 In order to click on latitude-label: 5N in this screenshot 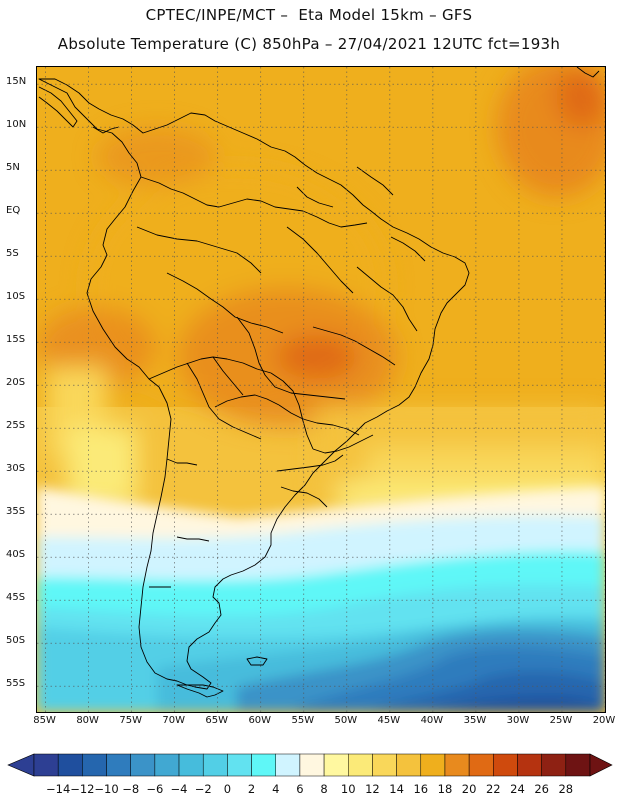, I will do `click(13, 168)`.